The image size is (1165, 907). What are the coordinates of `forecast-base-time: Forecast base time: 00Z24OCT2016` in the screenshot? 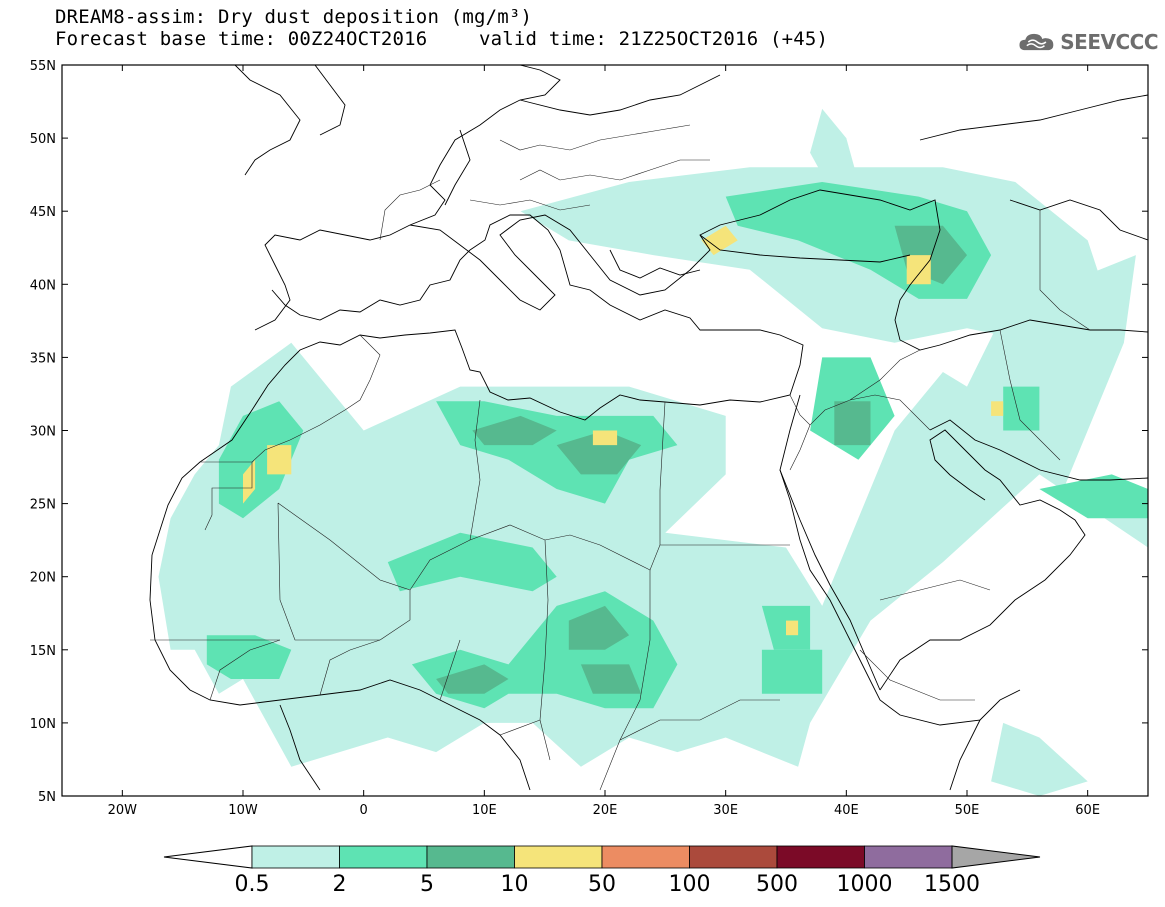 It's located at (241, 39).